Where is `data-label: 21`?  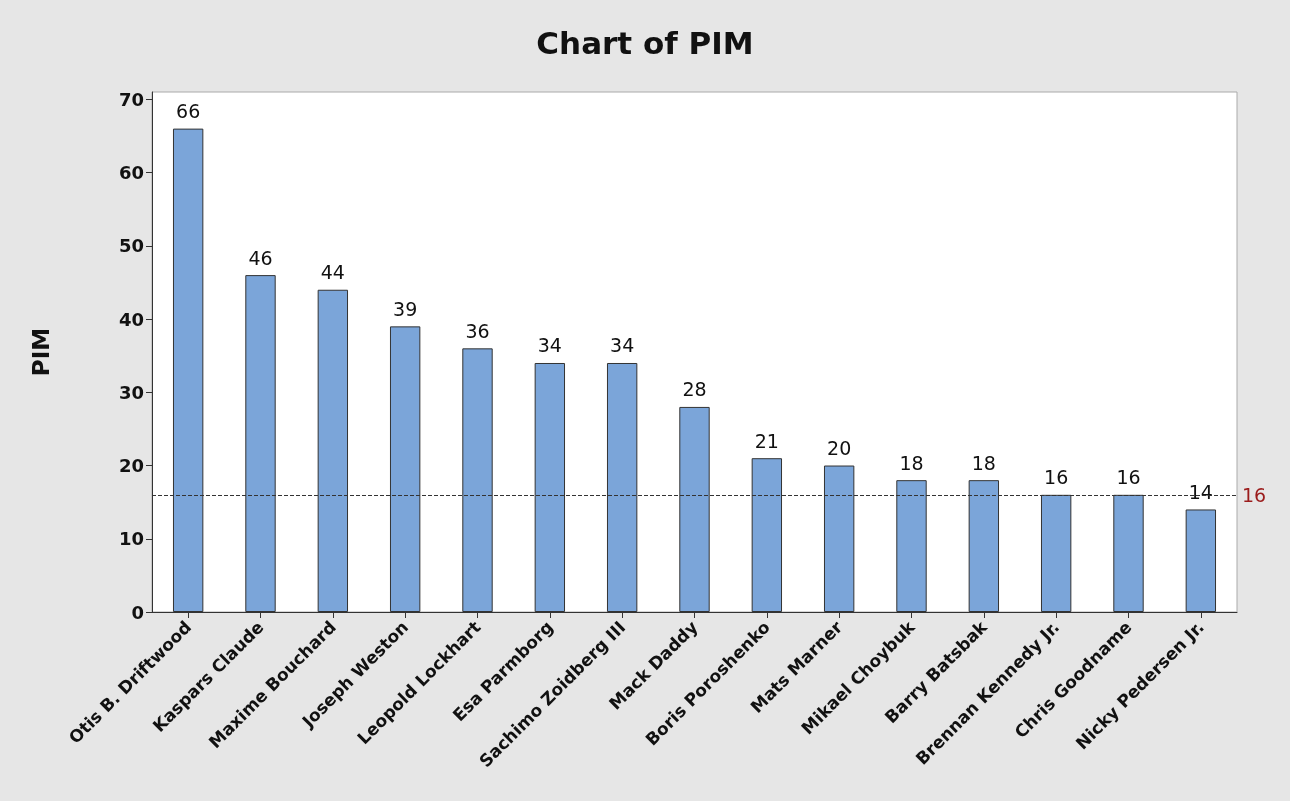 data-label: 21 is located at coordinates (766, 440).